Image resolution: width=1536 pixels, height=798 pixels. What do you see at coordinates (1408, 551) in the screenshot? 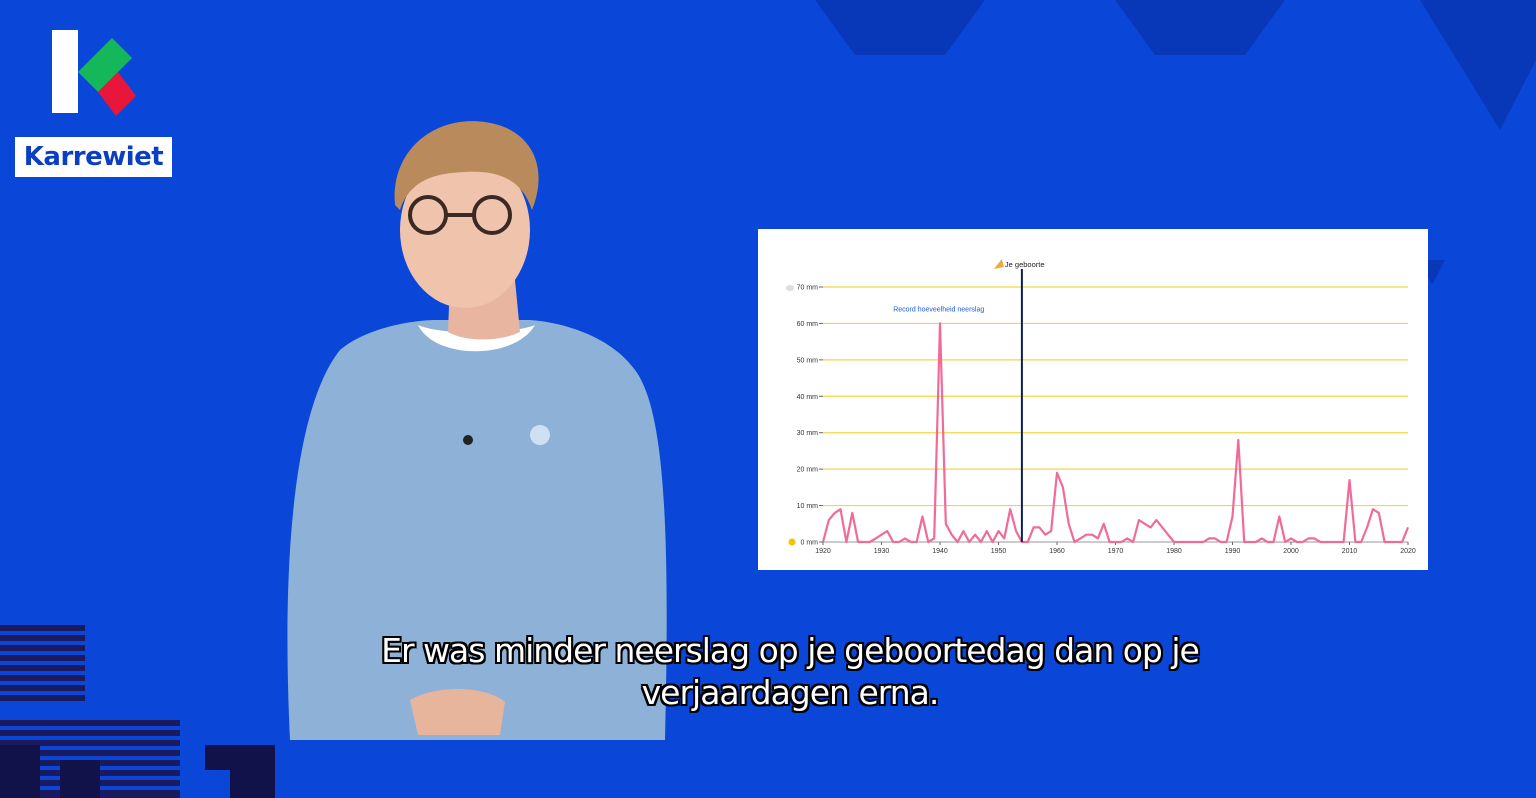
I see `x-tick-label: 2020` at bounding box center [1408, 551].